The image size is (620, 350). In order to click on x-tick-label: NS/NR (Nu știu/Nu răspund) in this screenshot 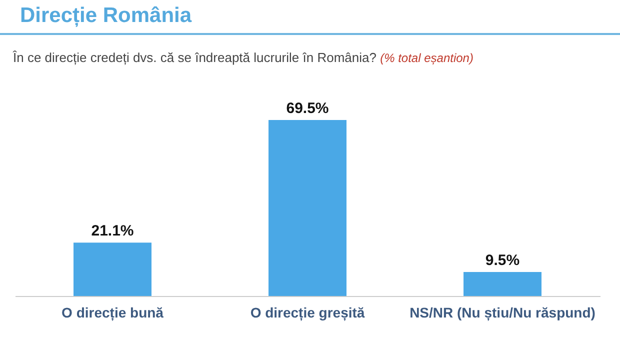, I will do `click(503, 313)`.